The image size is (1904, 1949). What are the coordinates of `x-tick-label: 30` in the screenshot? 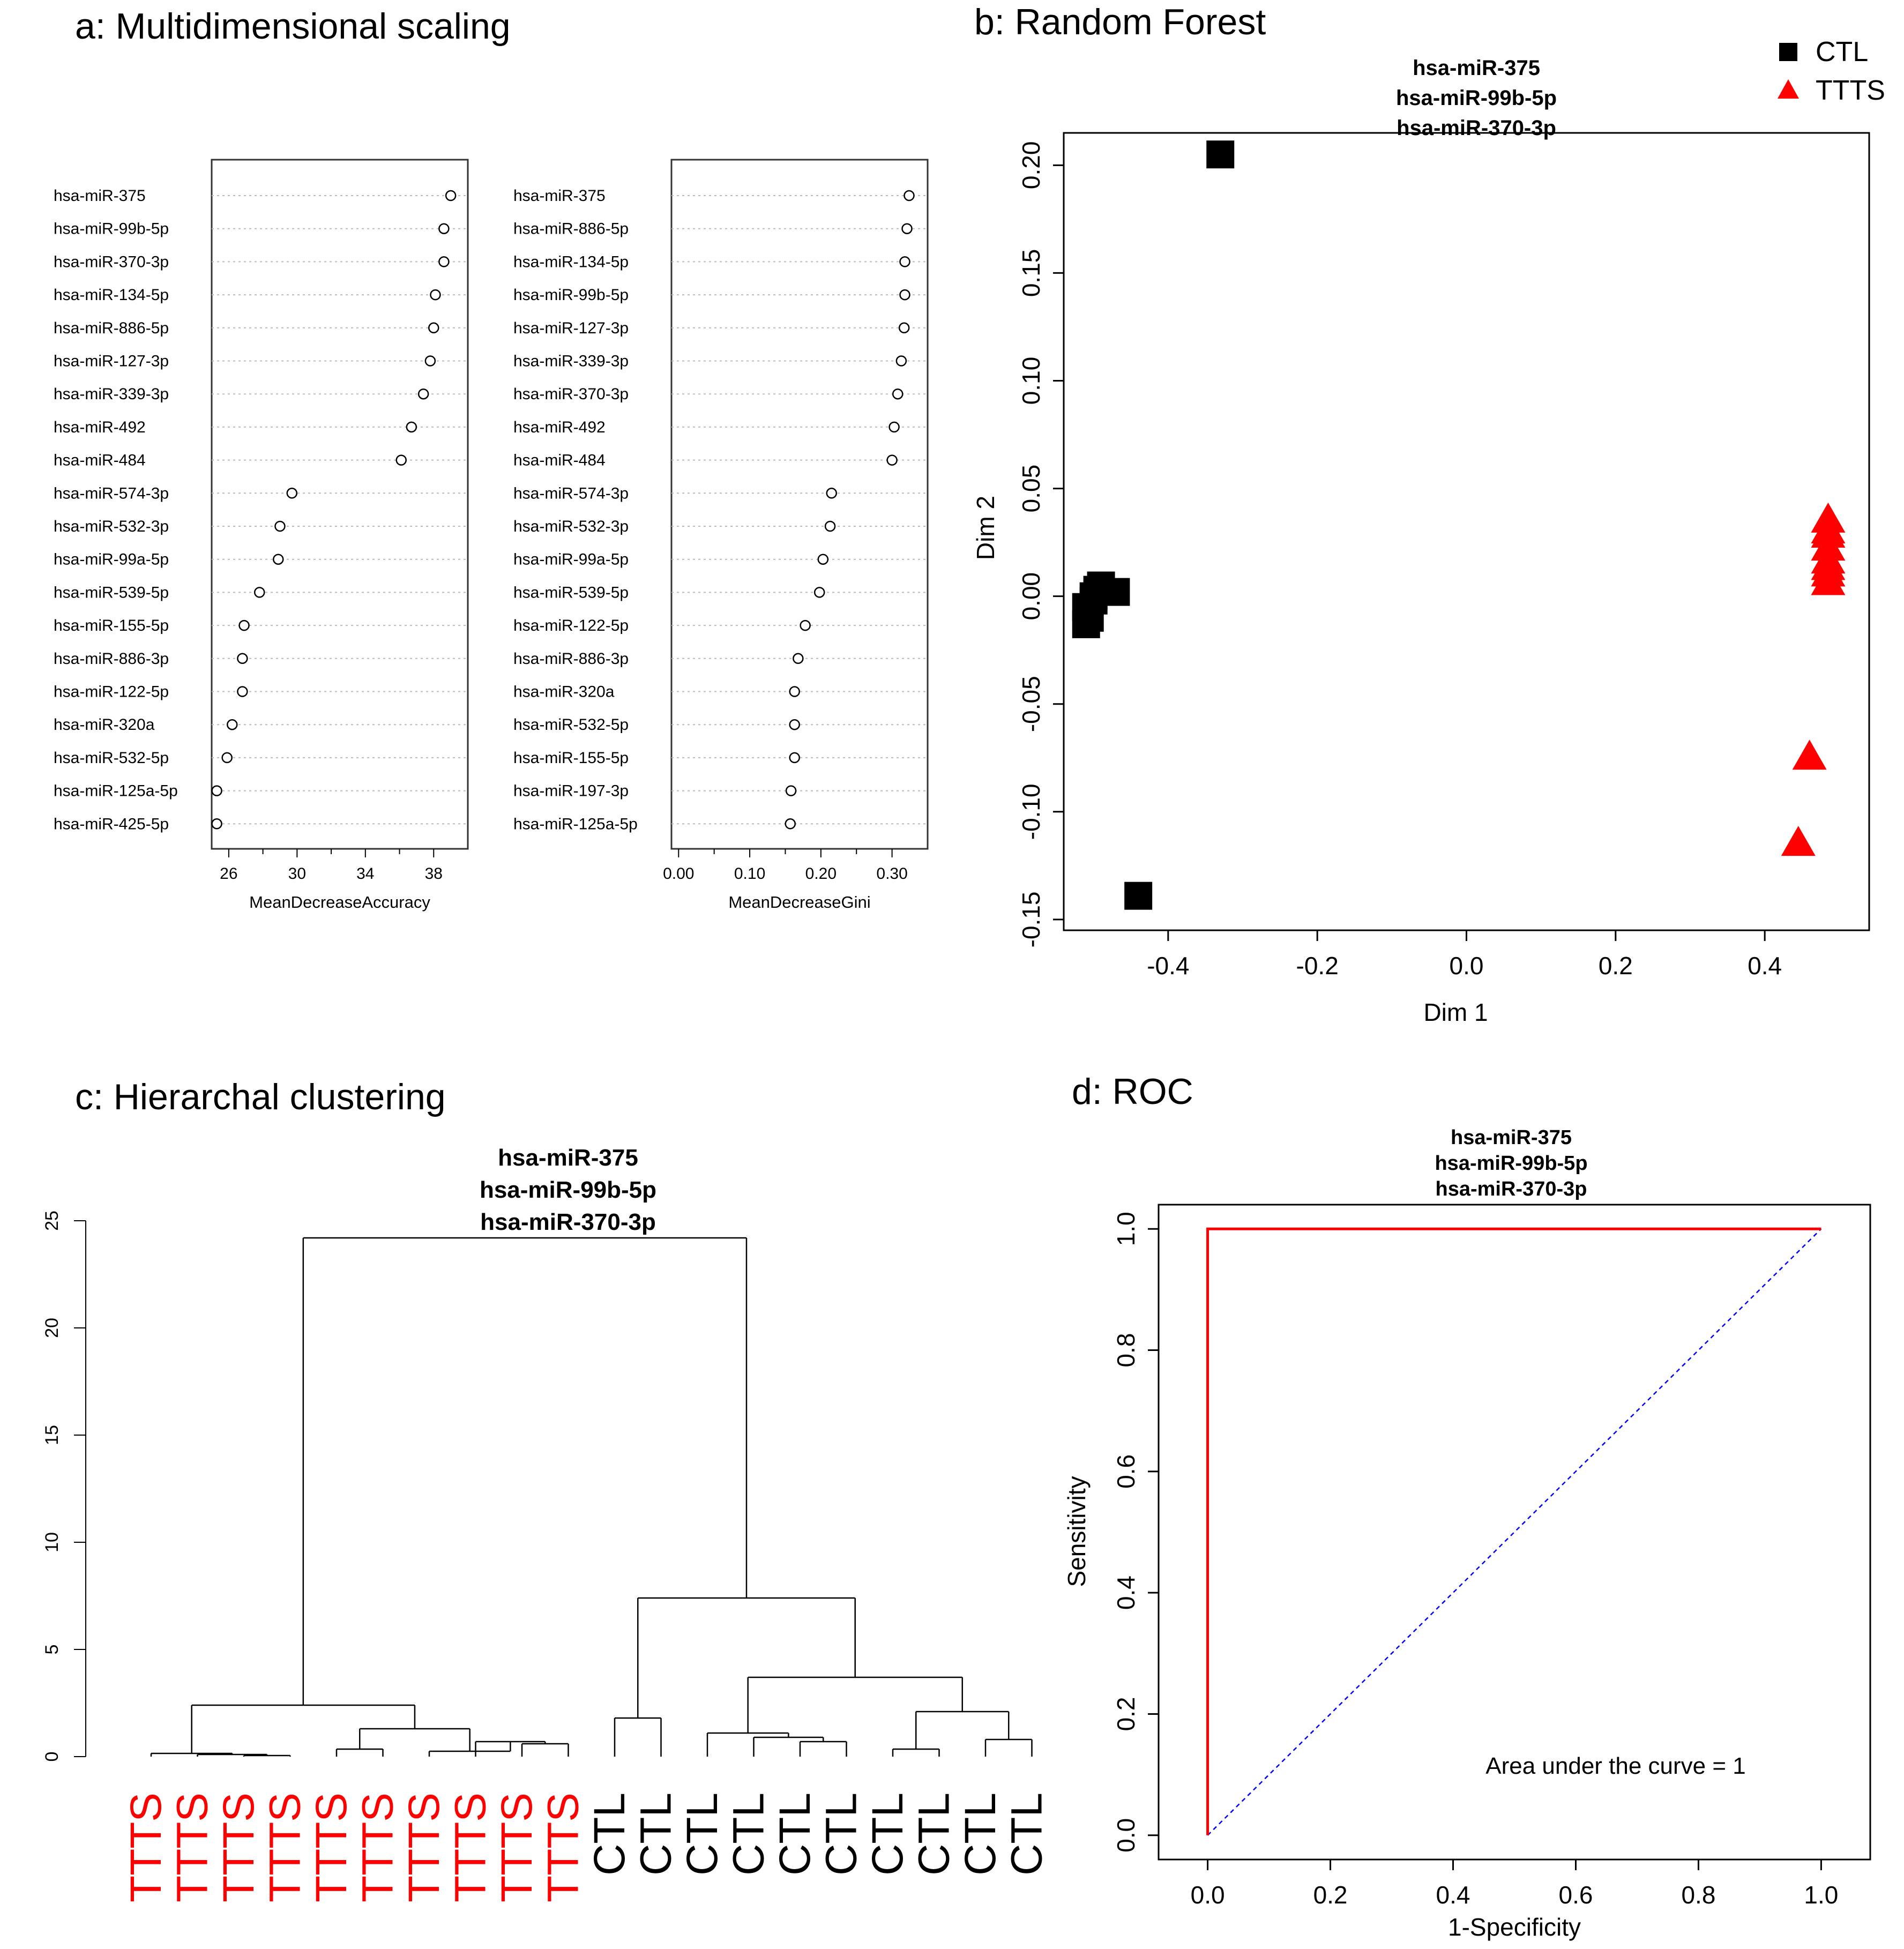 It's located at (297, 874).